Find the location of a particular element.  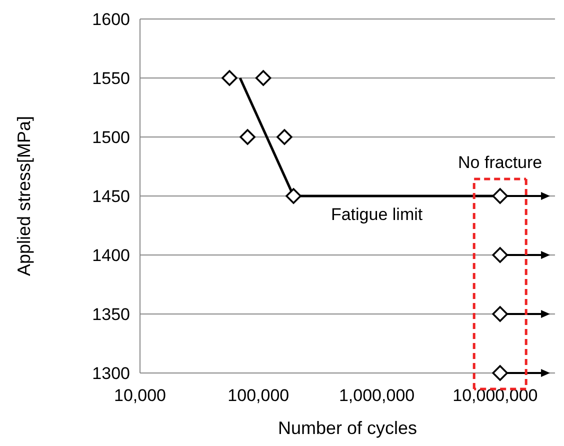

x-tick-label: 1,000,000 is located at coordinates (376, 395).